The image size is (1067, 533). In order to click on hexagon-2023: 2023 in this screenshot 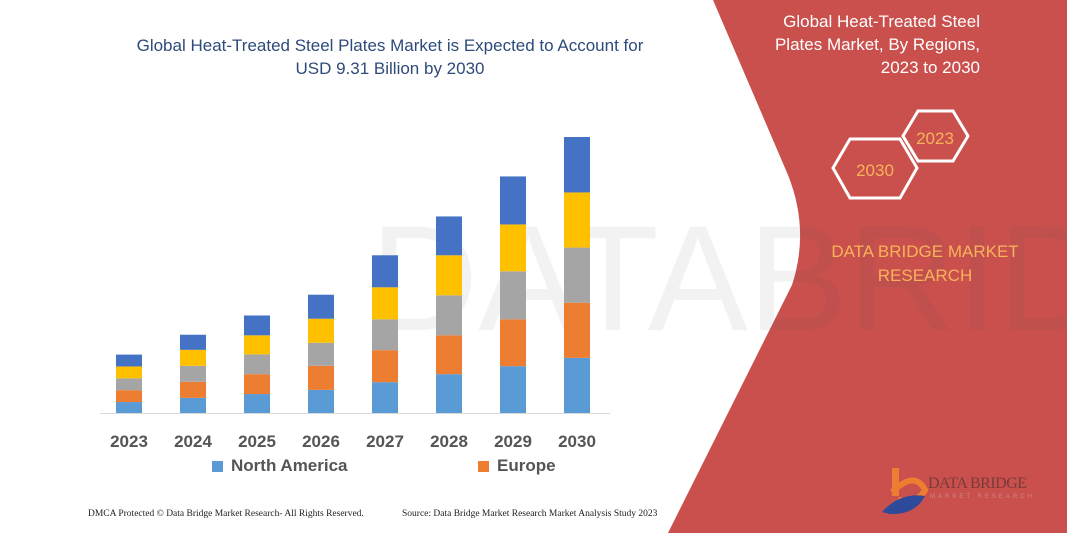, I will do `click(935, 136)`.